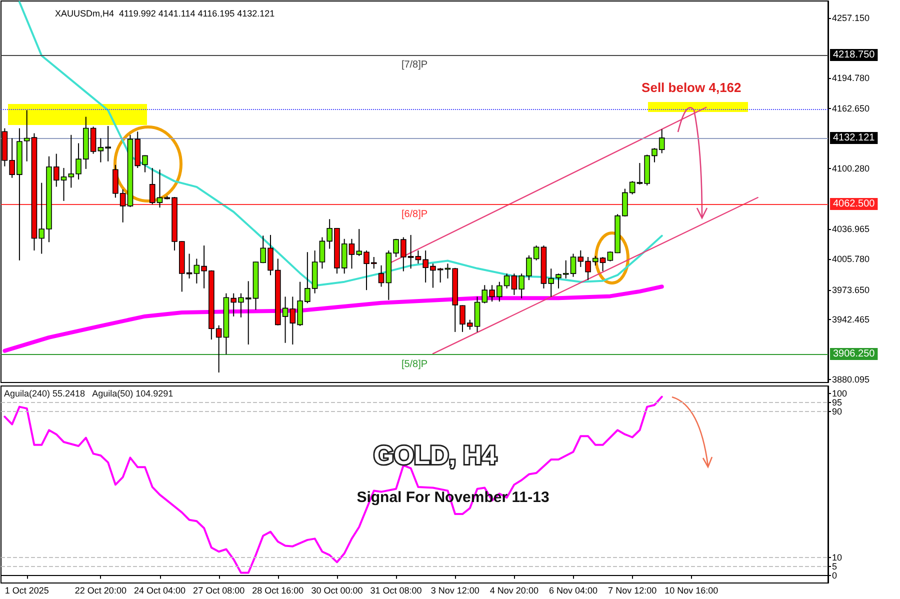 Image resolution: width=900 pixels, height=599 pixels. I want to click on x-tick-label: 10 Nov 16:00, so click(691, 591).